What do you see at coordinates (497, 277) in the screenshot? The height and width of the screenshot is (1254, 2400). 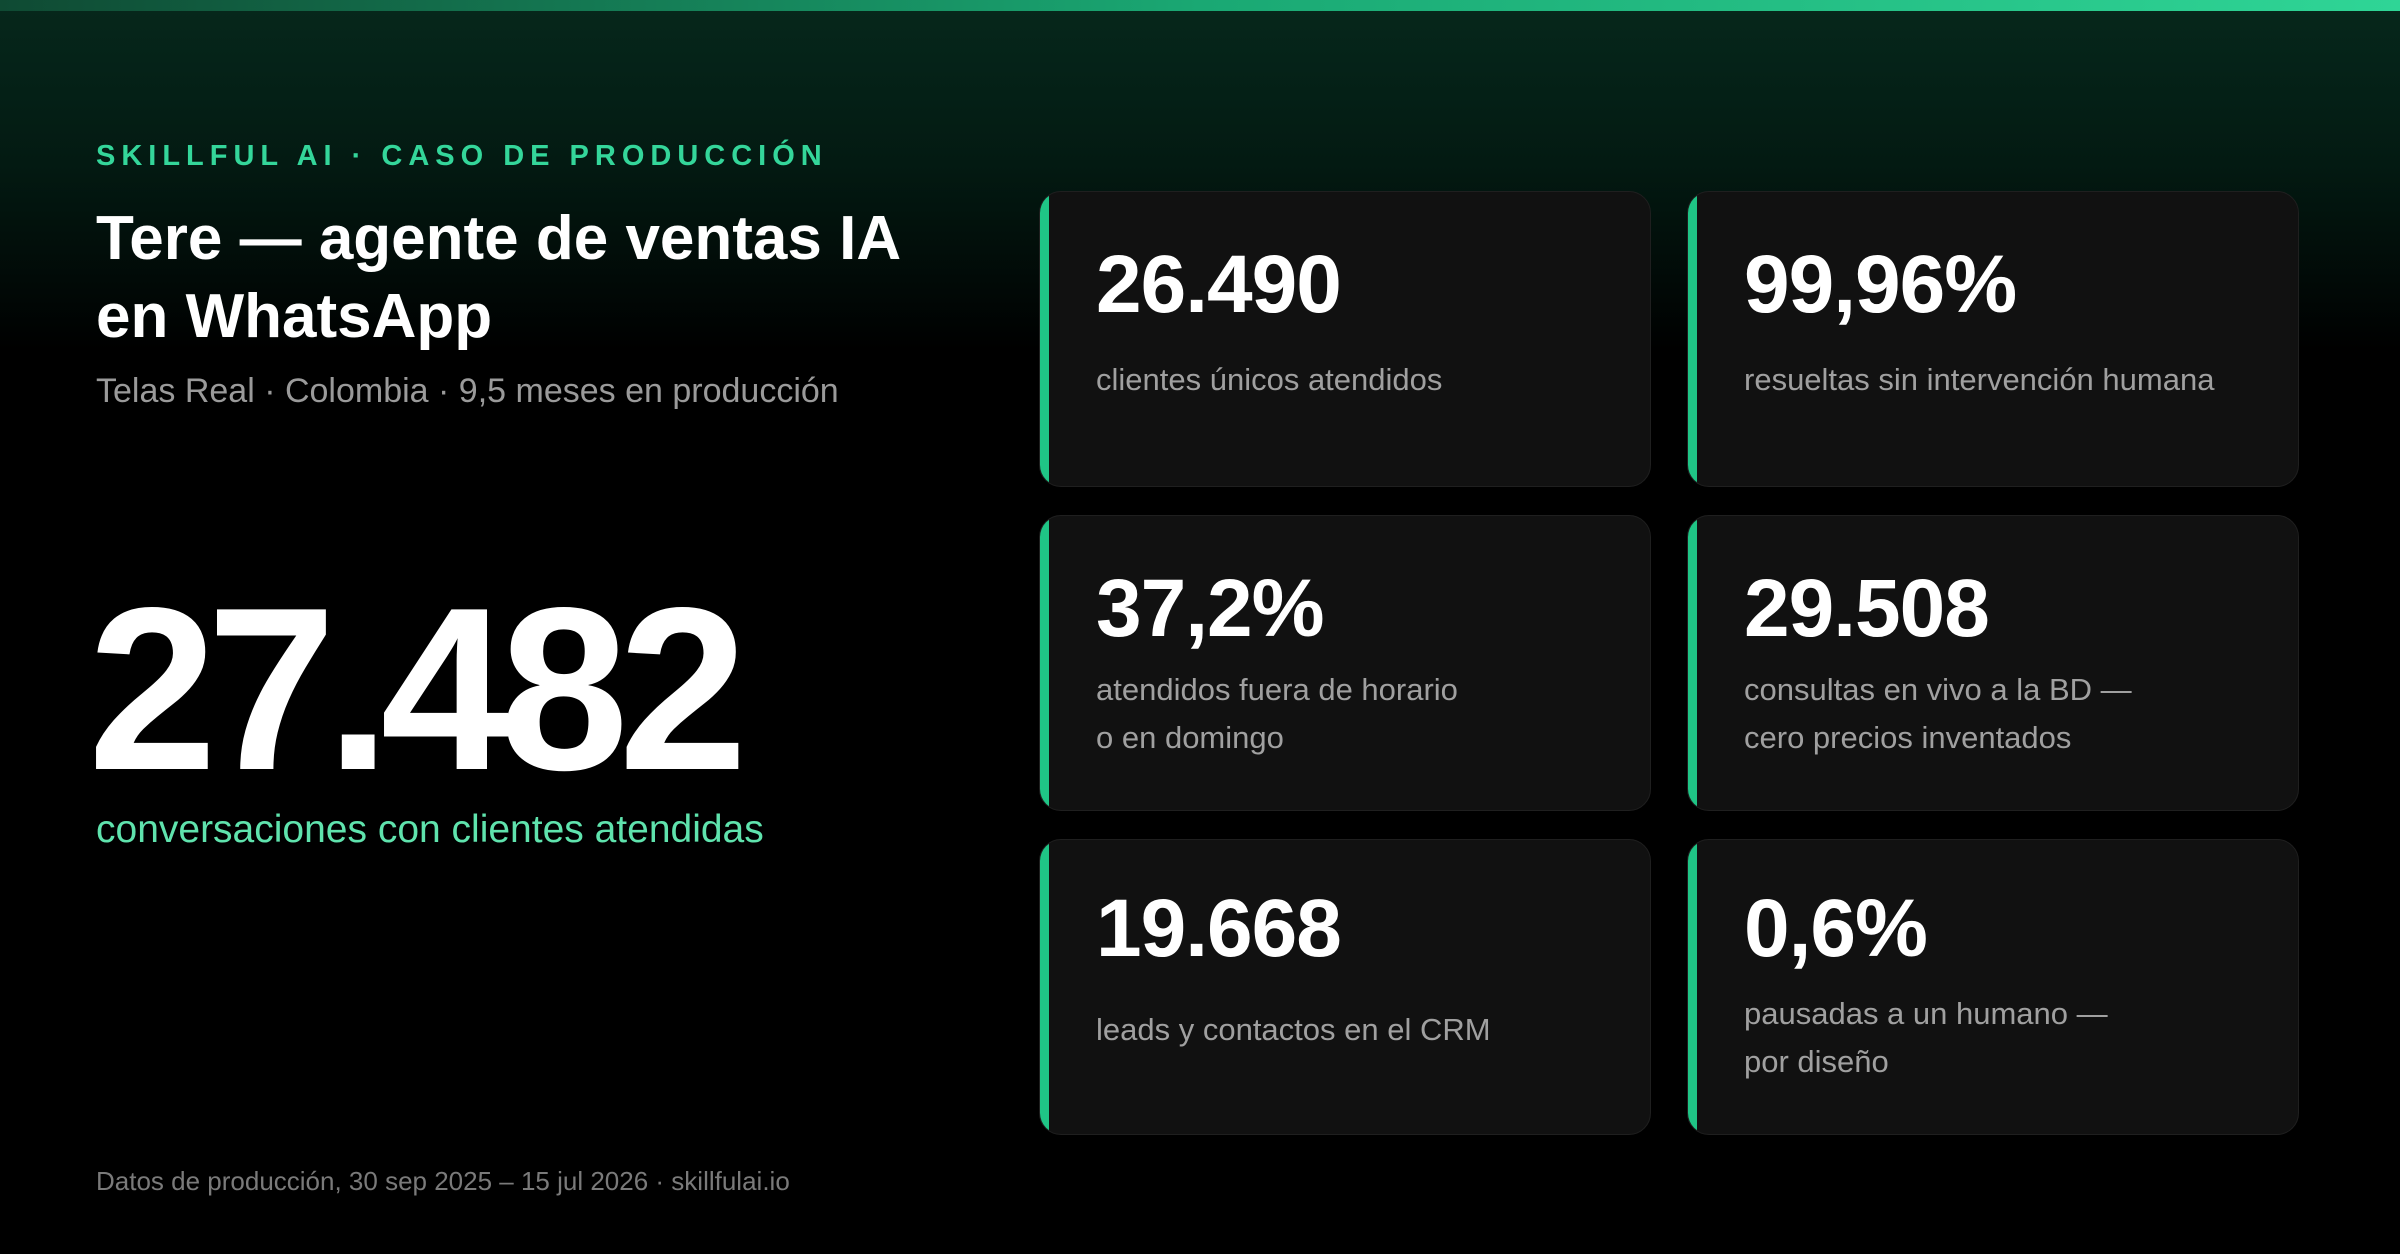 I see `page-title: Tere — agente de ventas IA en WhatsApp` at bounding box center [497, 277].